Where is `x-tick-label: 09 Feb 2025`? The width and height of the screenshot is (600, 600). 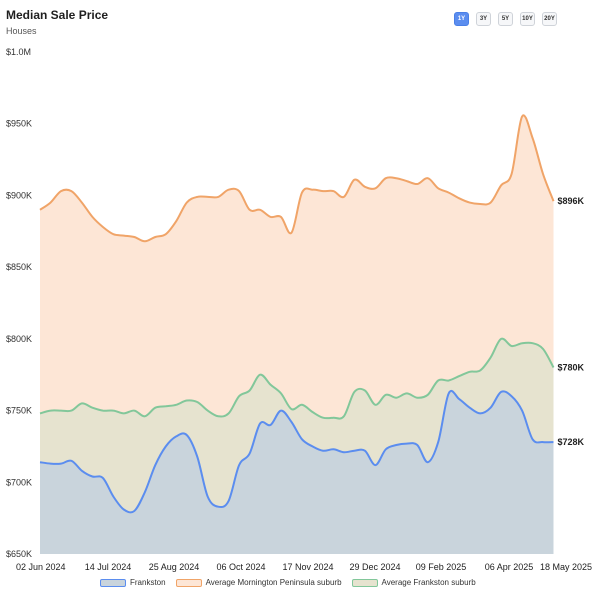 x-tick-label: 09 Feb 2025 is located at coordinates (441, 567).